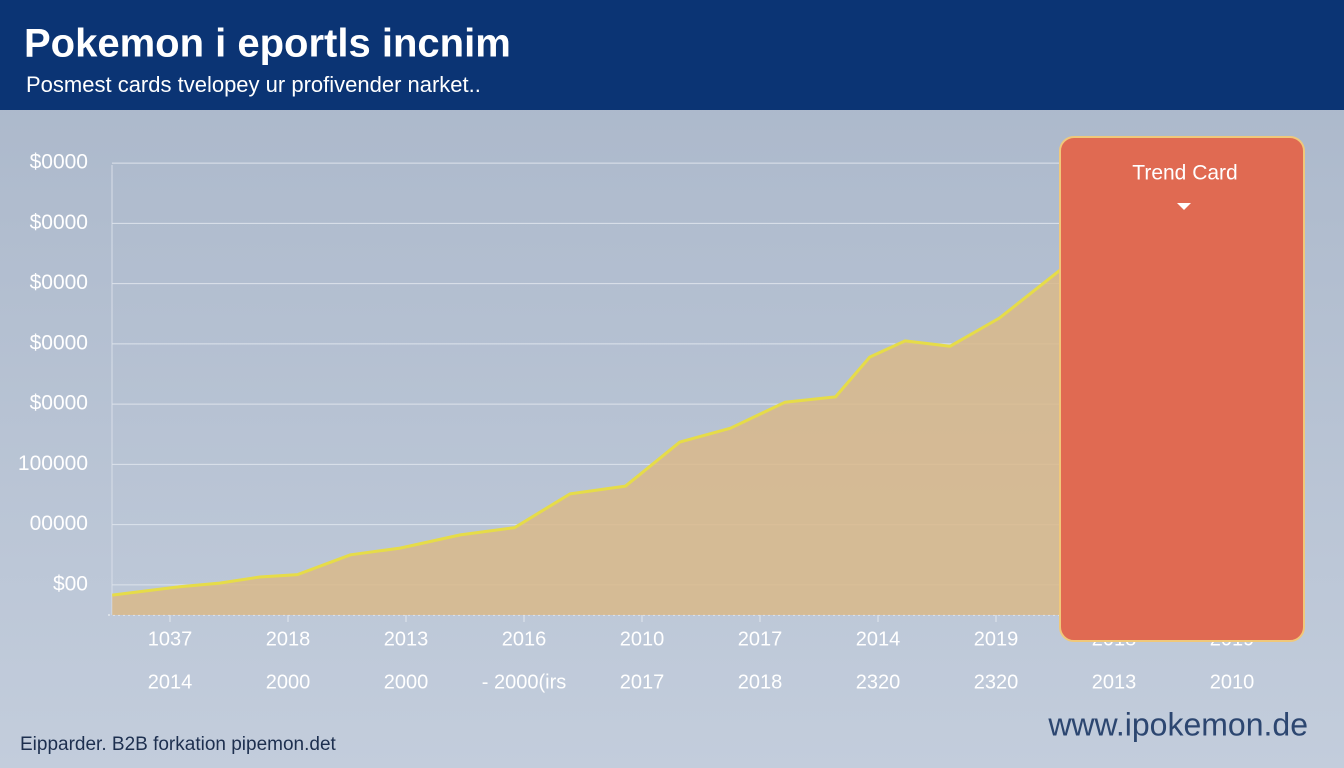  What do you see at coordinates (878, 639) in the screenshot?
I see `x-tick-label: 2014` at bounding box center [878, 639].